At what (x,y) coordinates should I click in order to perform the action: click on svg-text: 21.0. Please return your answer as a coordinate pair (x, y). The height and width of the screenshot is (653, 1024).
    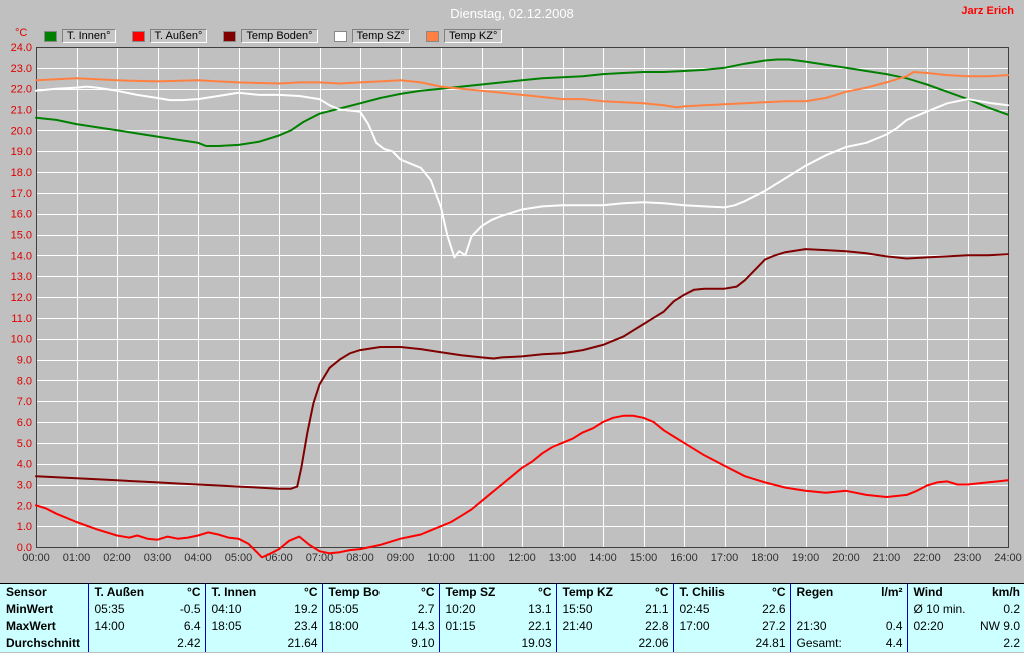
    Looking at the image, I should click on (21, 111).